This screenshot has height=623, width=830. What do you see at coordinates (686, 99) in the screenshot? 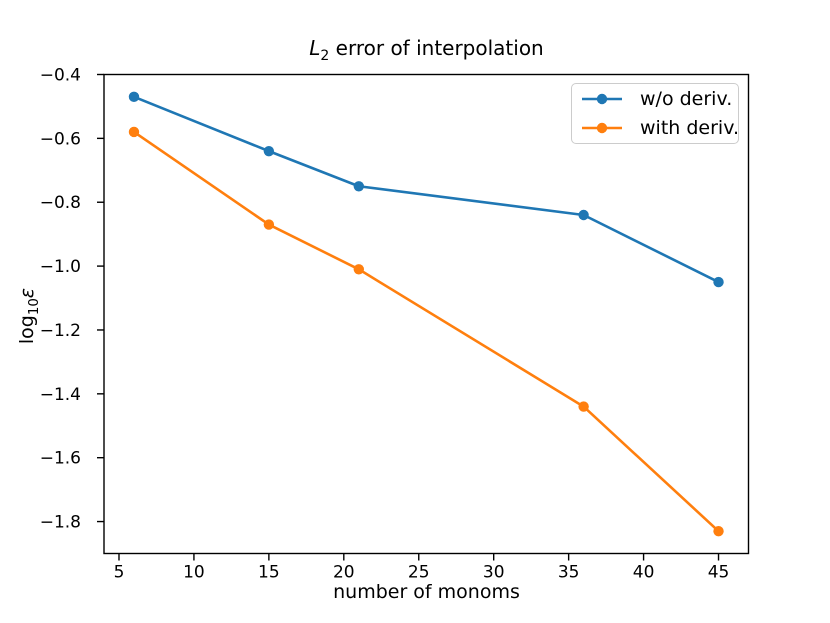
I see `legend-label: w/o deriv.` at bounding box center [686, 99].